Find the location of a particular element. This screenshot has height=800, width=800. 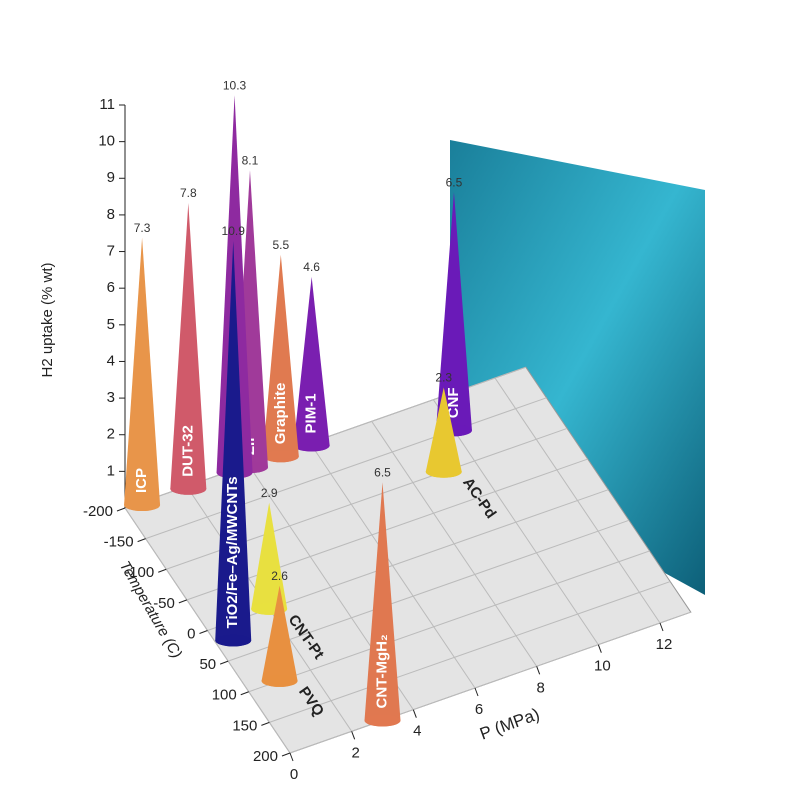

z-tick-label: 4 is located at coordinates (111, 360).